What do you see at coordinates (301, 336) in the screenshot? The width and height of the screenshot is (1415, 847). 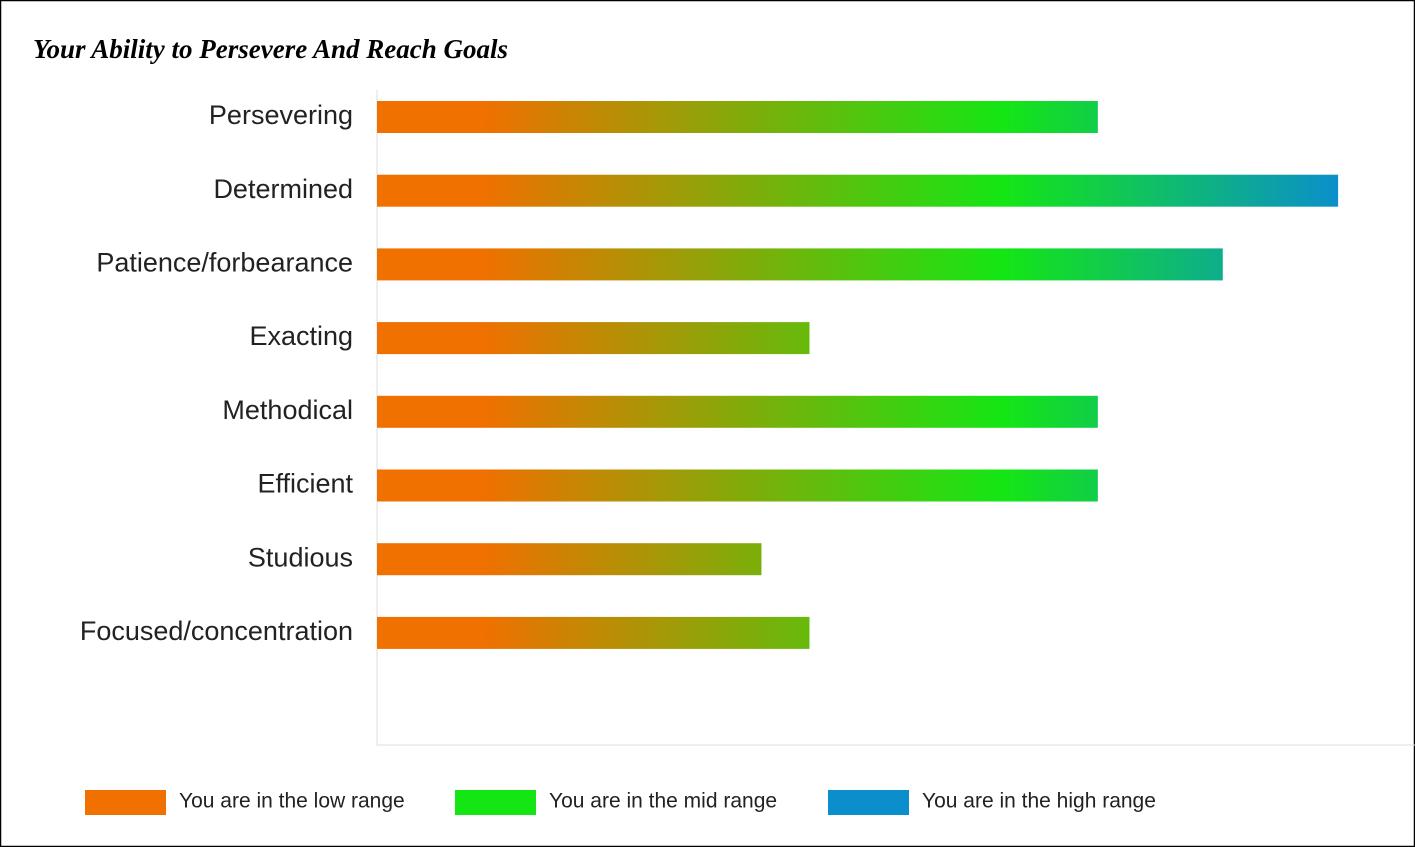 I see `y-tick-label: Exacting` at bounding box center [301, 336].